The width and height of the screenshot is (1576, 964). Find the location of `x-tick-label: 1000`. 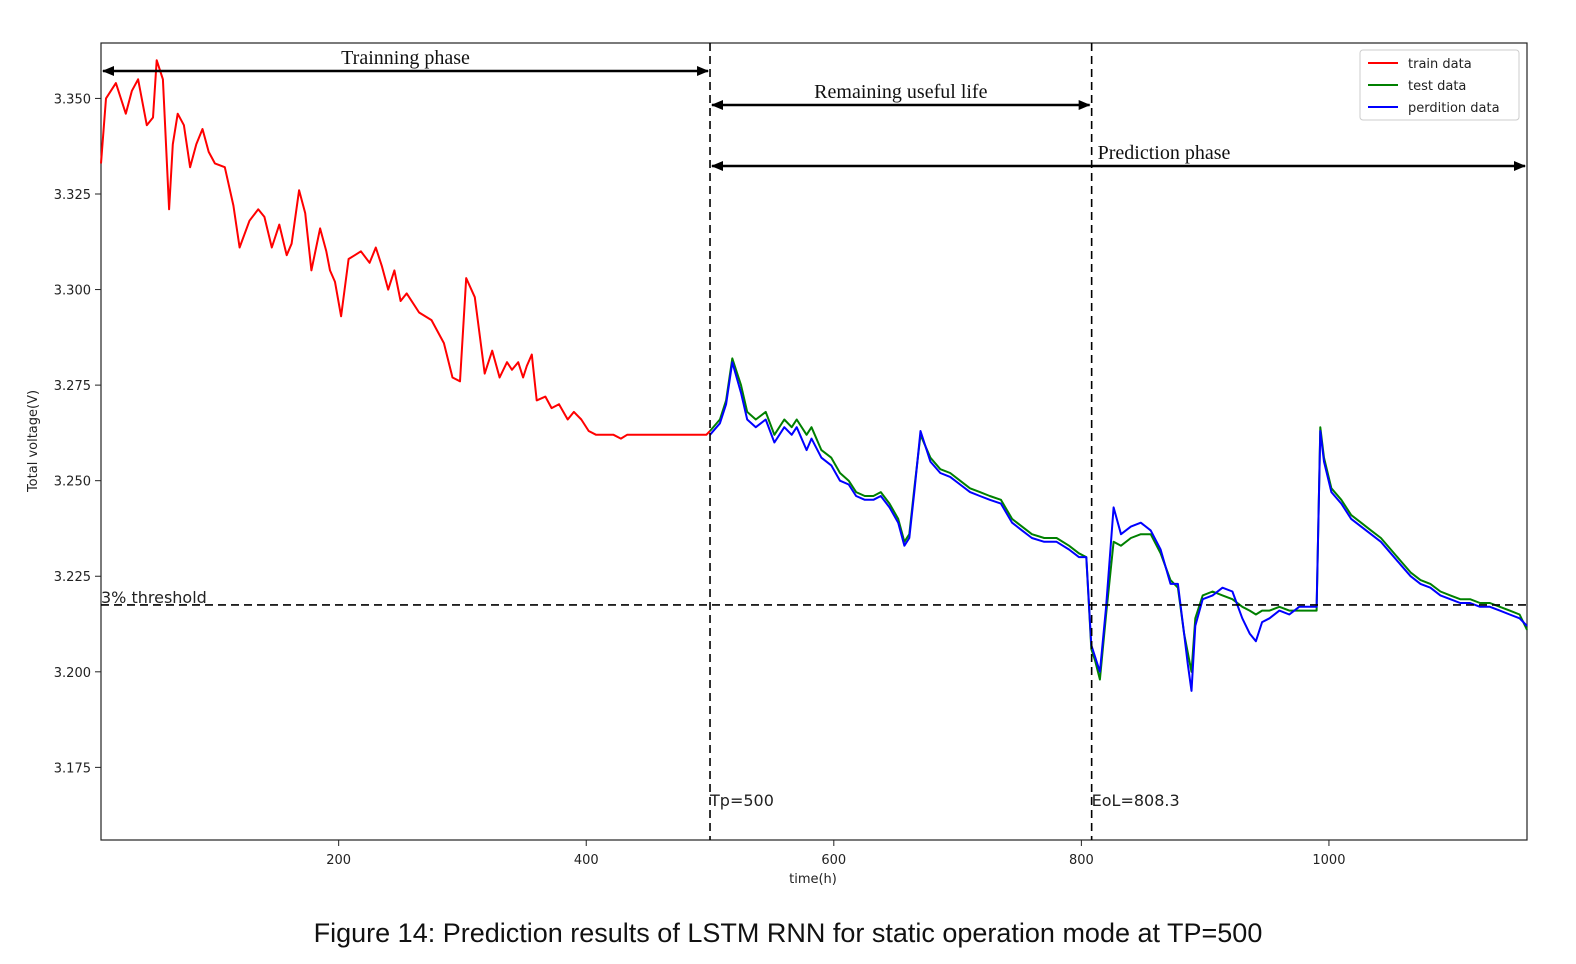

x-tick-label: 1000 is located at coordinates (1328, 860).